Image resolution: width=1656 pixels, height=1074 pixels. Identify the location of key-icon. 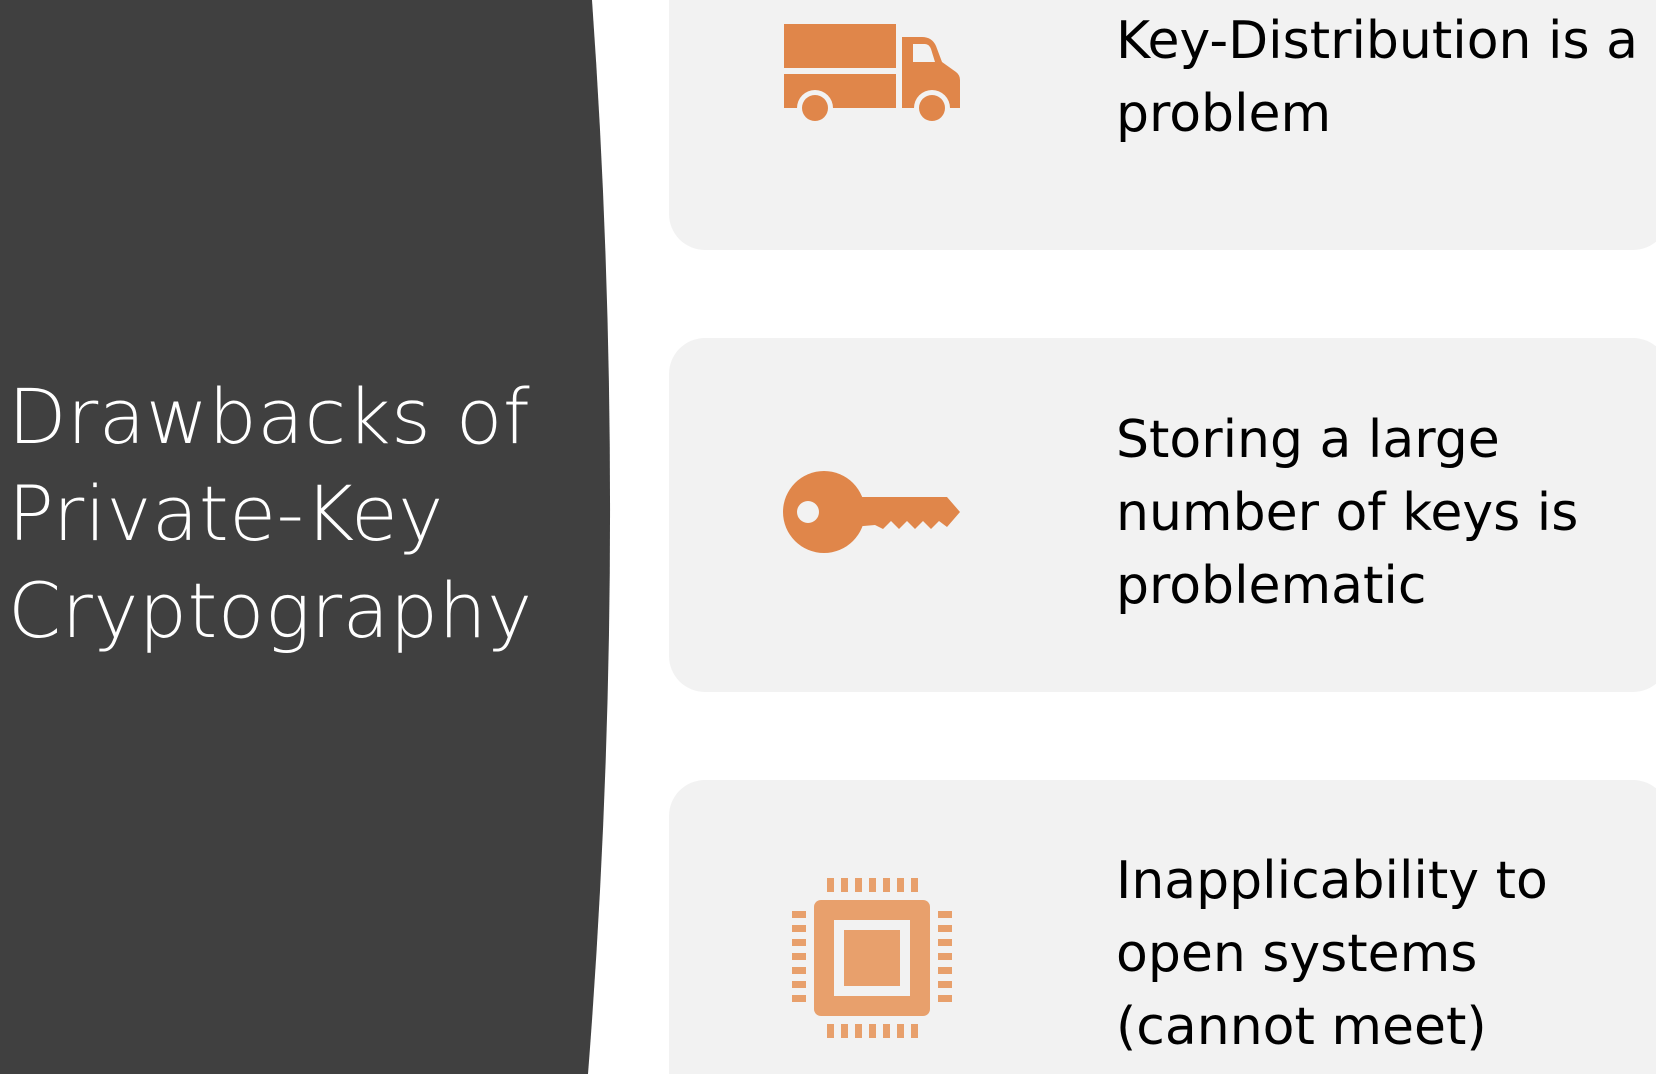
(872, 516).